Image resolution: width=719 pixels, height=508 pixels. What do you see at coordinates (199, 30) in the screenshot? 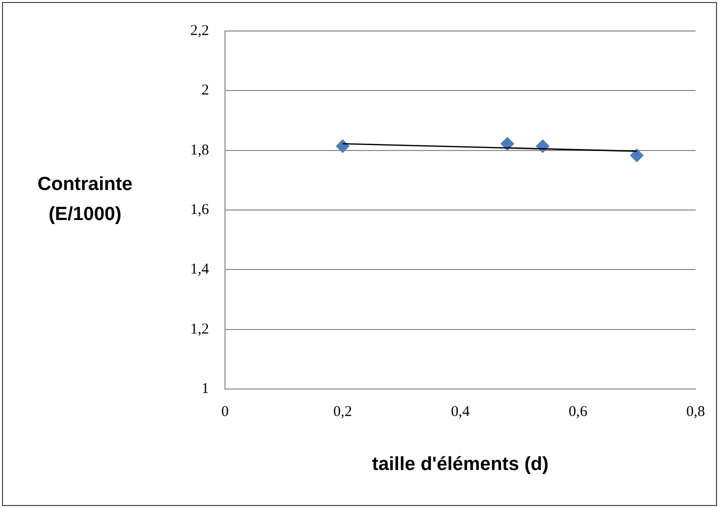
I see `y-tick-label: 2,2` at bounding box center [199, 30].